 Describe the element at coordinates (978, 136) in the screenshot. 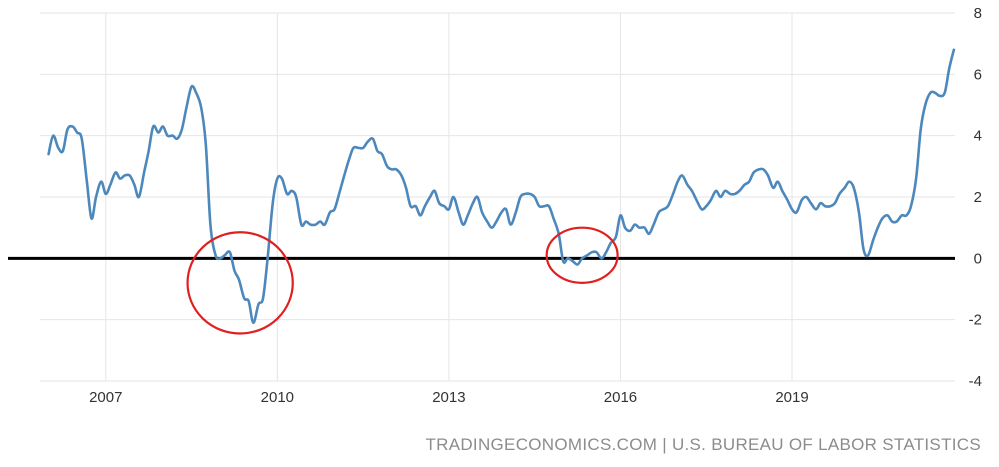

I see `y-tick-label: 4` at that location.